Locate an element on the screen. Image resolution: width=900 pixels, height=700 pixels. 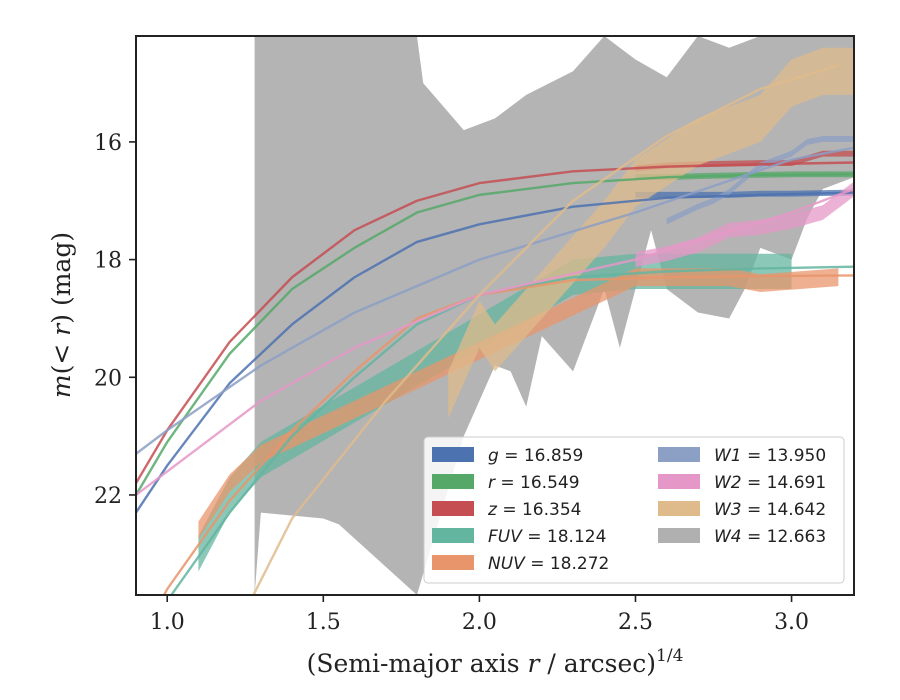
legend-swatch-fuv is located at coordinates (453, 535).